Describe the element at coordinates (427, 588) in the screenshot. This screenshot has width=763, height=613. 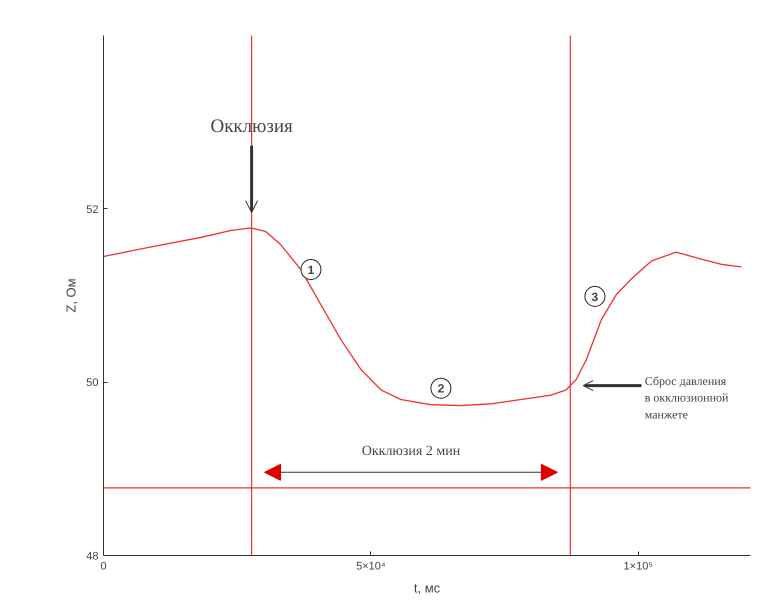
I see `x-axis-title: t, мс` at that location.